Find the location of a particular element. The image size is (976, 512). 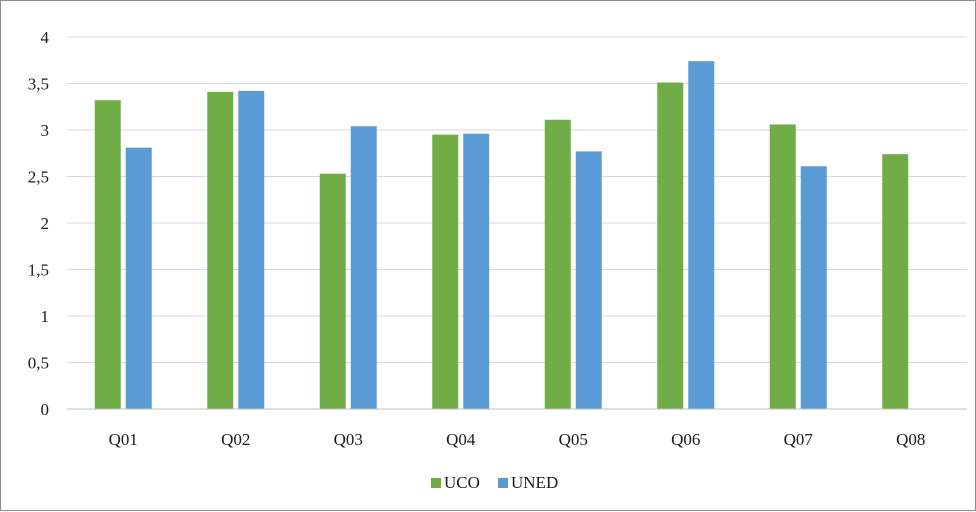

bar-uned-q04 is located at coordinates (476, 271).